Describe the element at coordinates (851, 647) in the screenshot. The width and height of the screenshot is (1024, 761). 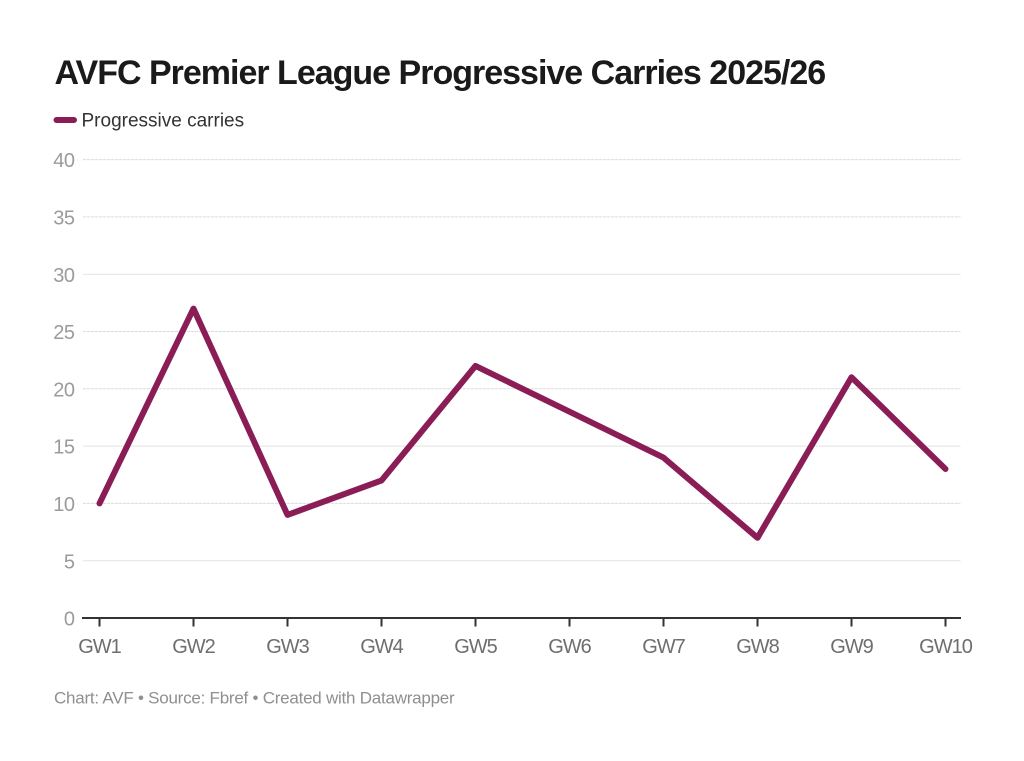
I see `svg-text: GW9` at that location.